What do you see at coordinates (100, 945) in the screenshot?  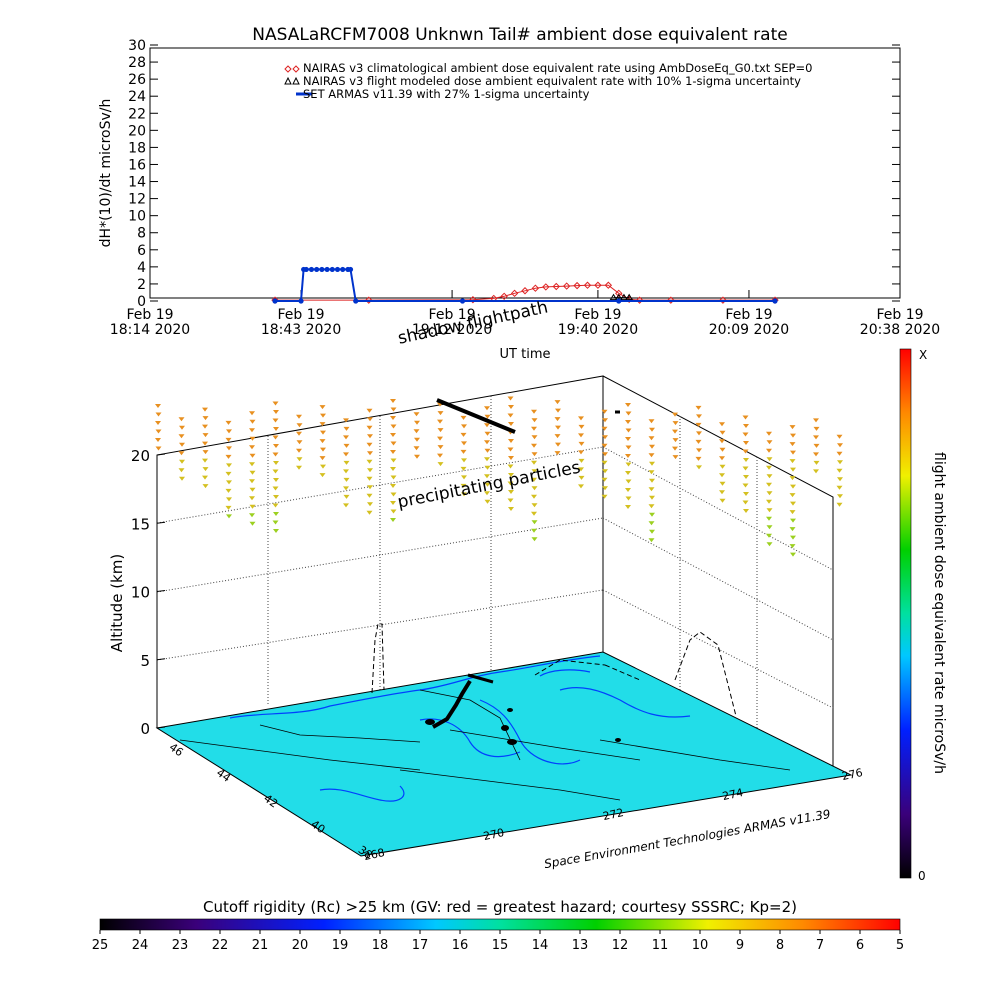 I see `rigidity-tick-label: 25` at bounding box center [100, 945].